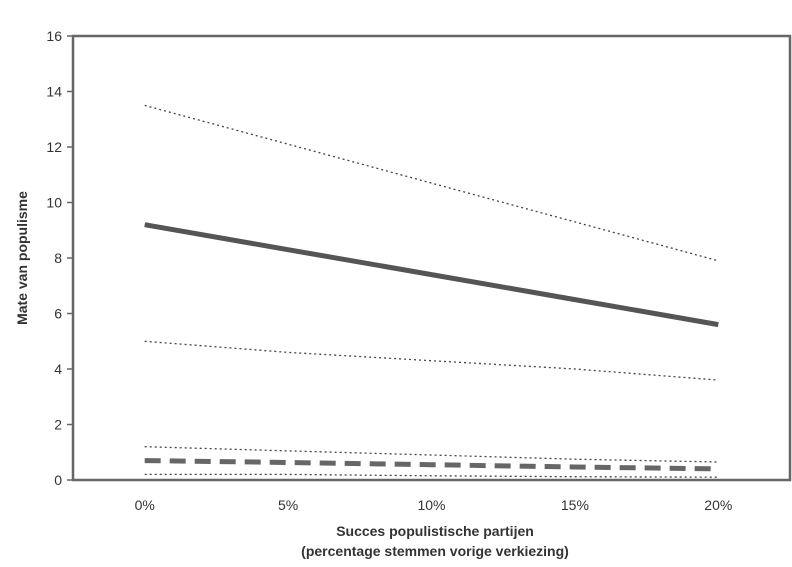  I want to click on y-tick-label: 0, so click(58, 480).